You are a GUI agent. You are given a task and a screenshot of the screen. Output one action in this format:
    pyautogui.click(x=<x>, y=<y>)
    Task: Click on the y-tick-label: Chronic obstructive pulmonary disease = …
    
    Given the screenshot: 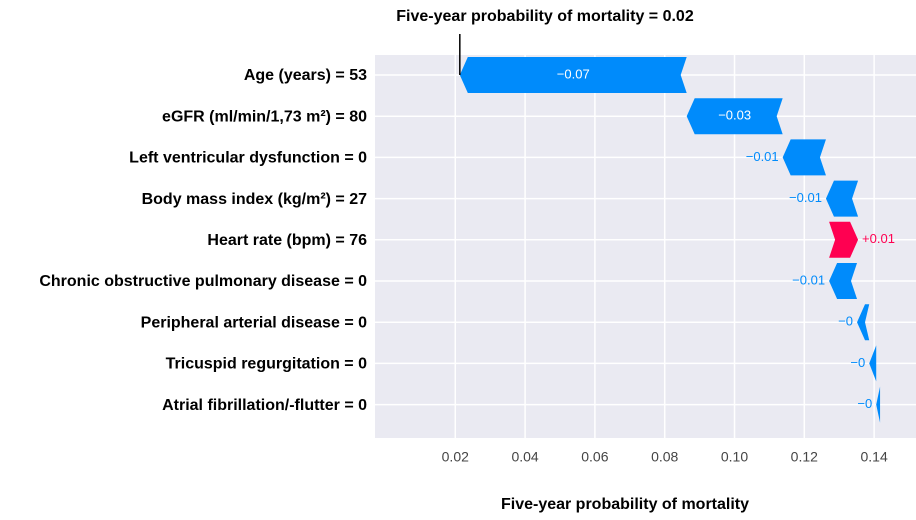 What is the action you would take?
    pyautogui.click(x=203, y=281)
    